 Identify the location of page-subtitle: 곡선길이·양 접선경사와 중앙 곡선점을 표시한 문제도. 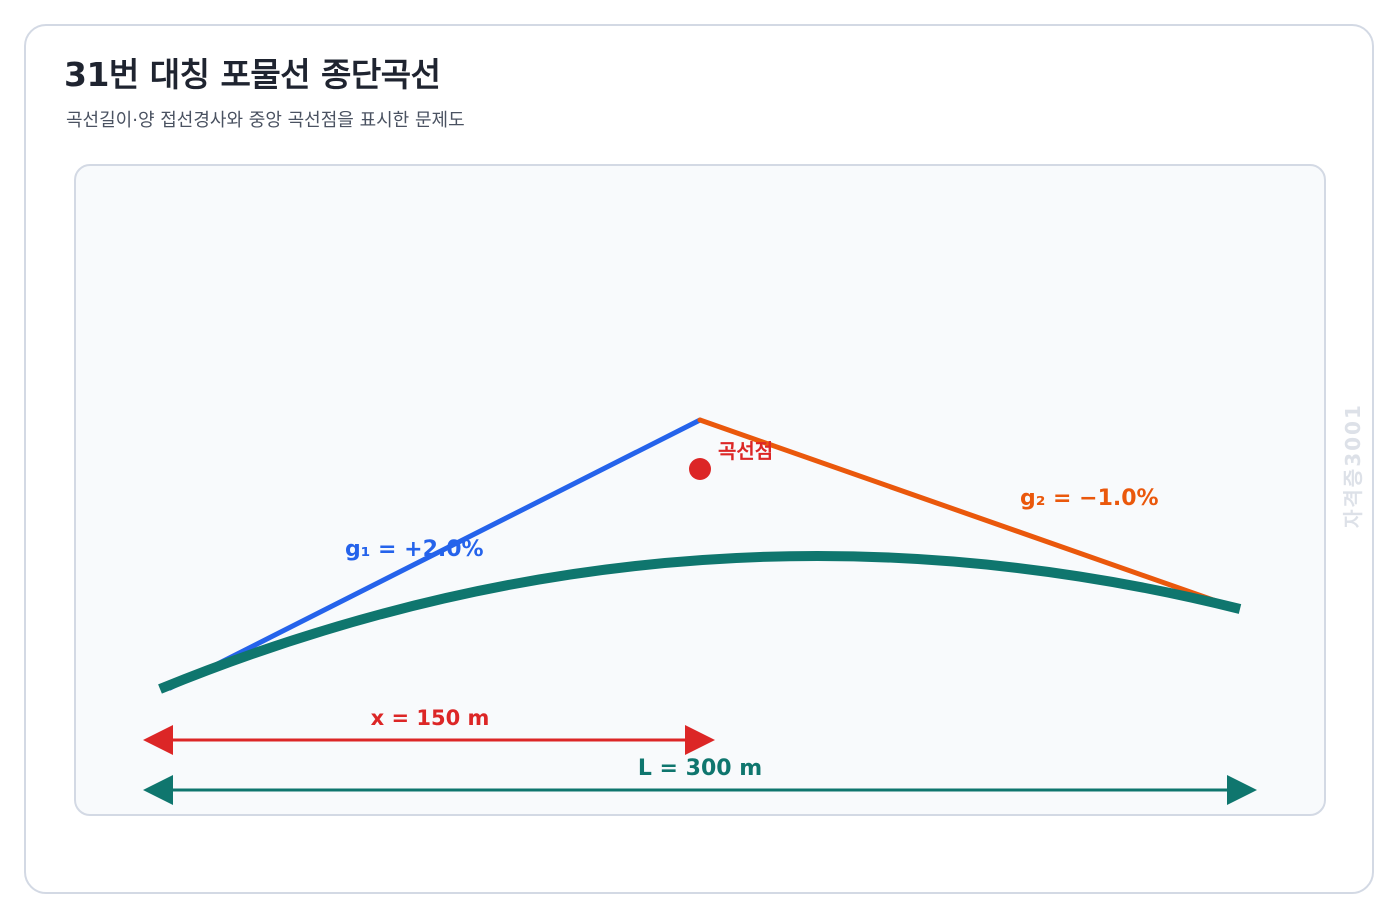
(265, 120).